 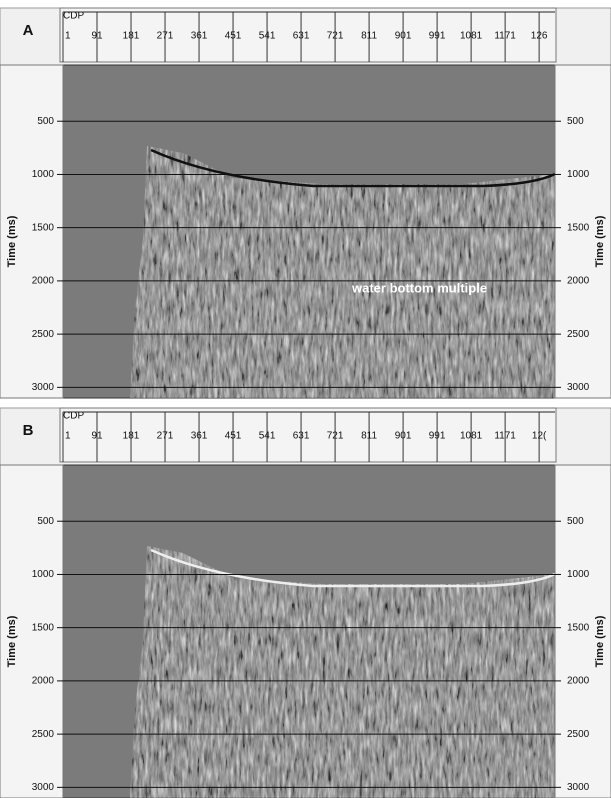 I want to click on annotation: water bottom multiple, so click(x=419, y=287).